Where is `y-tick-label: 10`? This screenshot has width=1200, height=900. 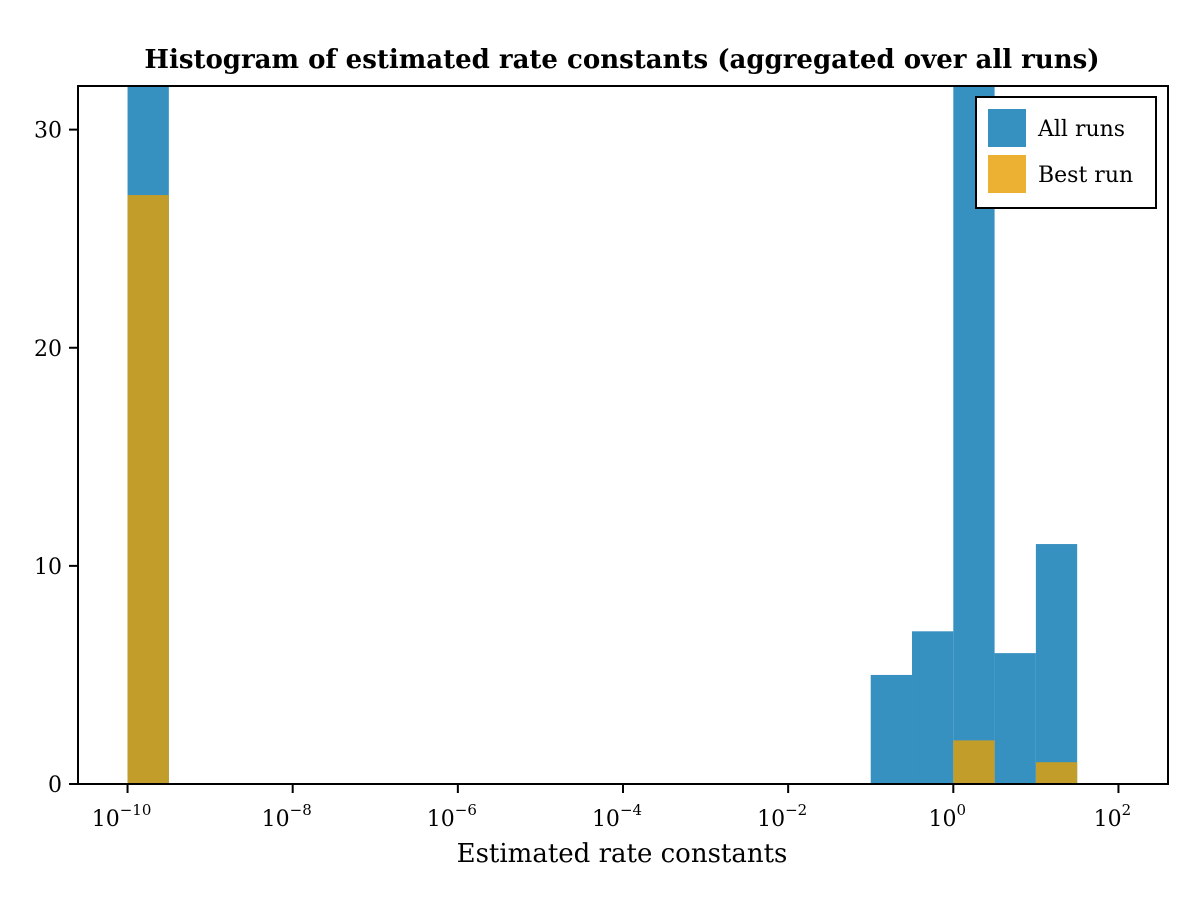 y-tick-label: 10 is located at coordinates (48, 567).